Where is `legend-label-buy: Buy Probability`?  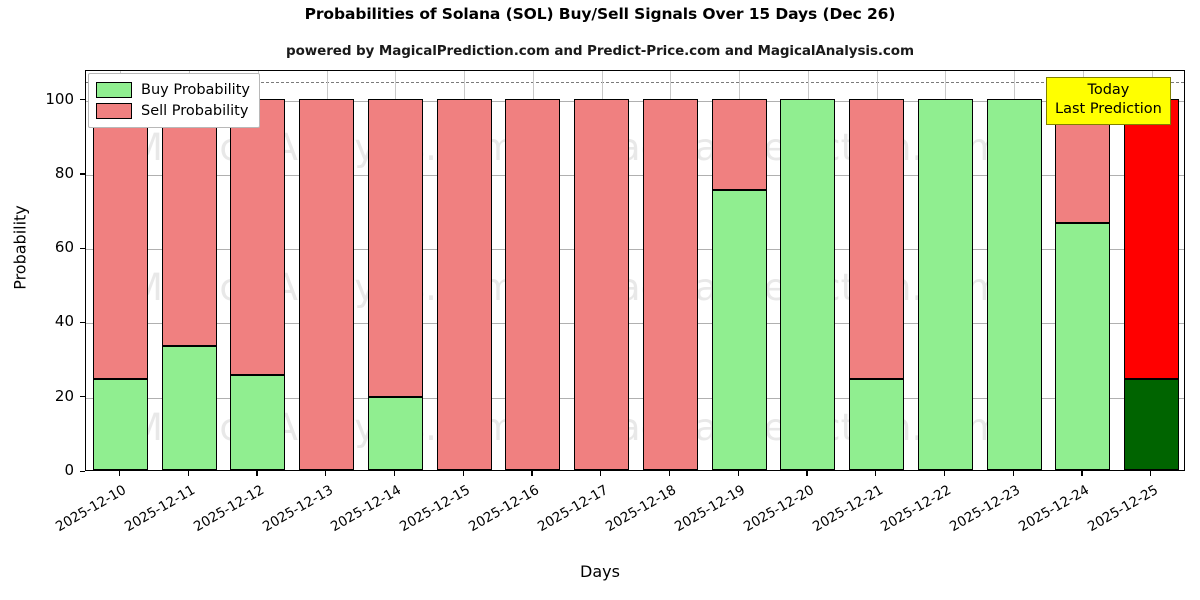 legend-label-buy: Buy Probability is located at coordinates (195, 89).